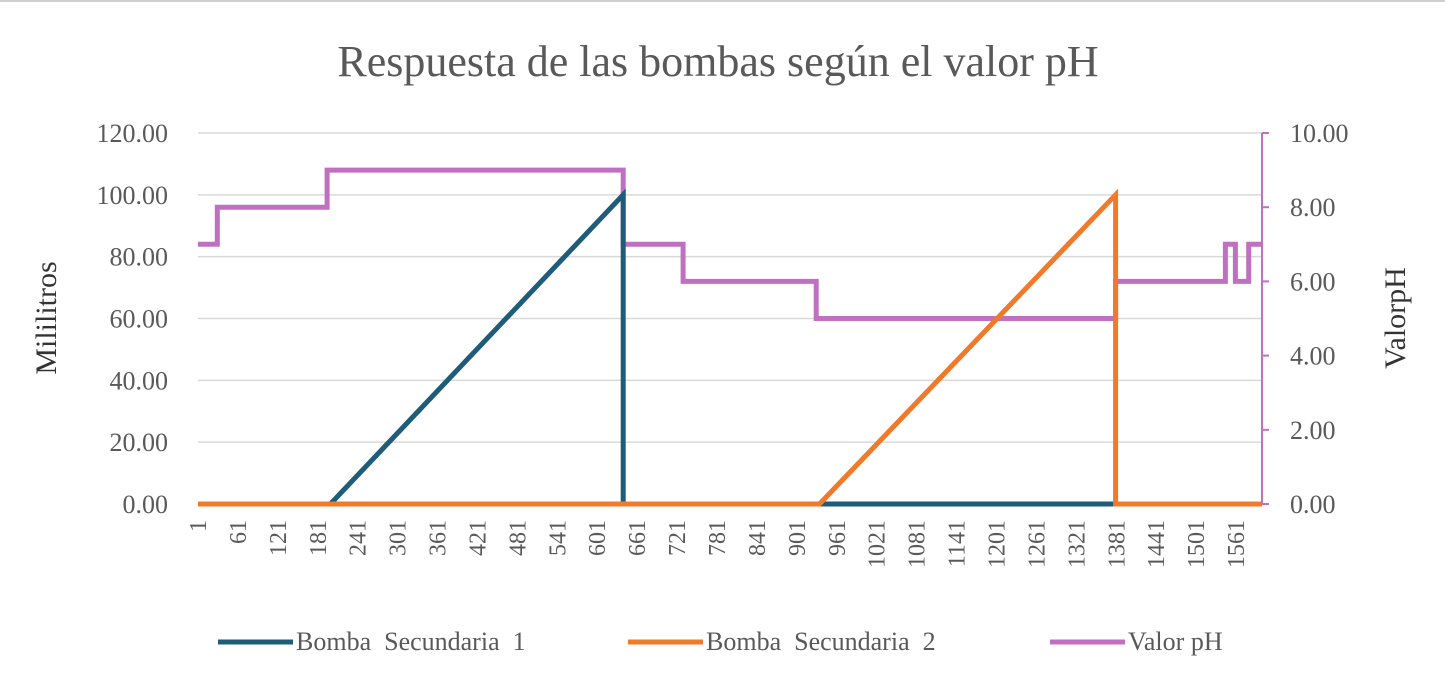  Describe the element at coordinates (439, 538) in the screenshot. I see `x-tick-label: 361` at that location.